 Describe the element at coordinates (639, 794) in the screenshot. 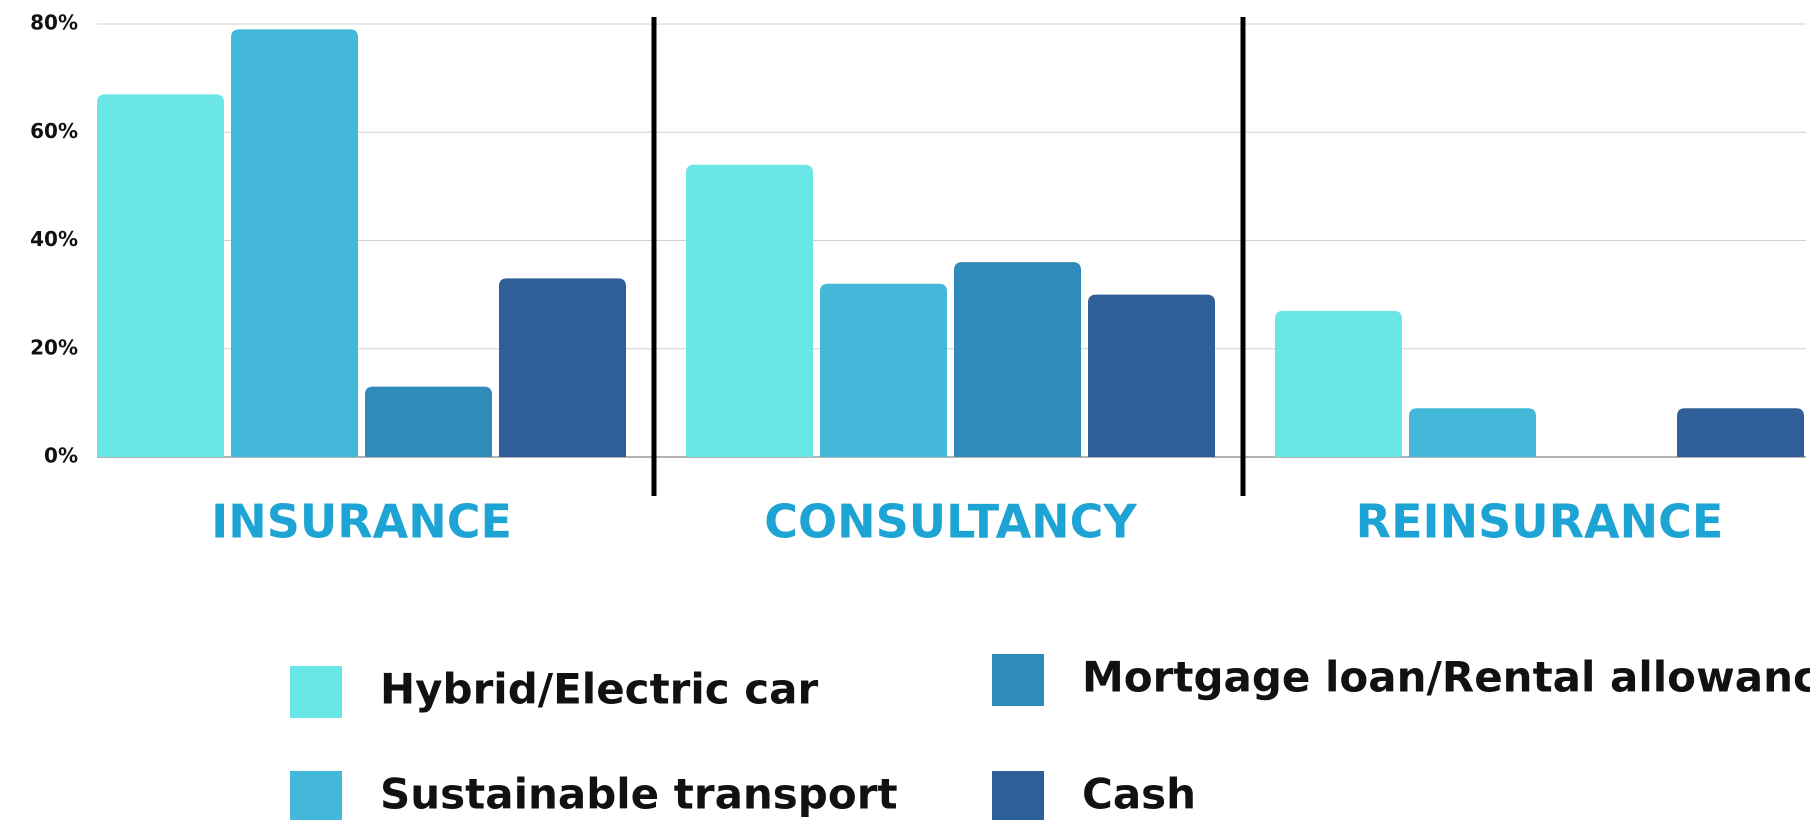

I see `legend-label: Sustainable transport` at that location.